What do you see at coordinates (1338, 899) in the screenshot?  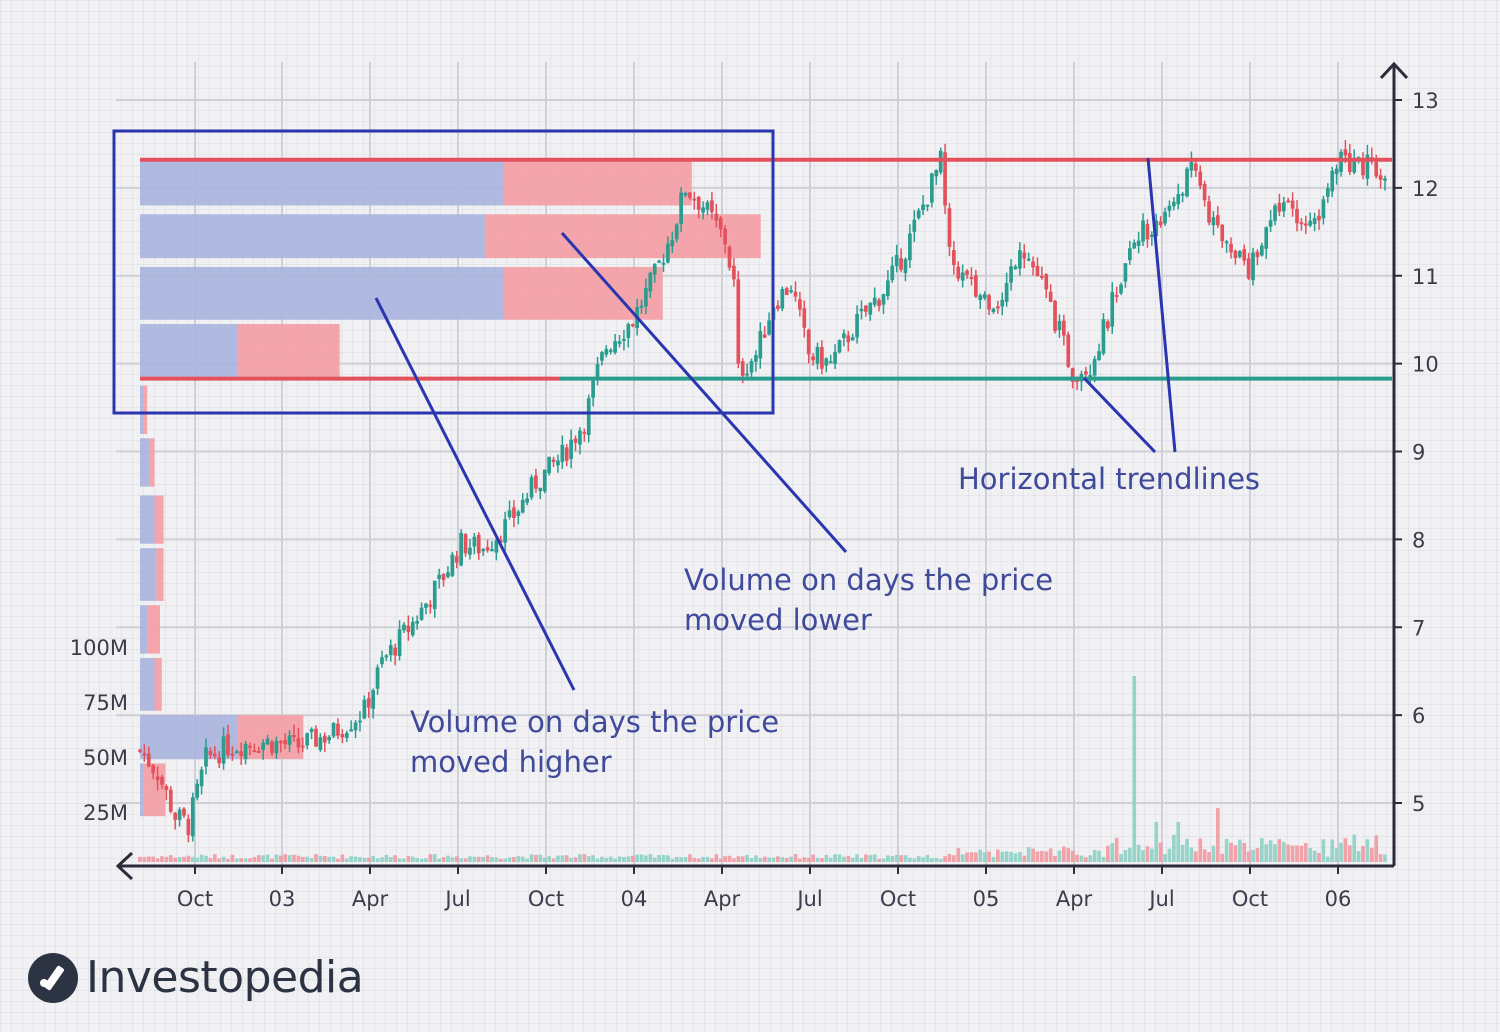 I see `x-tick-label-13: 06` at bounding box center [1338, 899].